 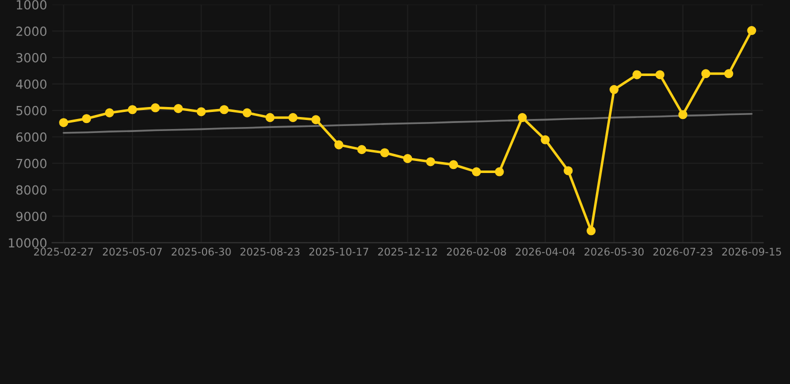 I want to click on x-tick-label: 2025-05-07, so click(x=132, y=252).